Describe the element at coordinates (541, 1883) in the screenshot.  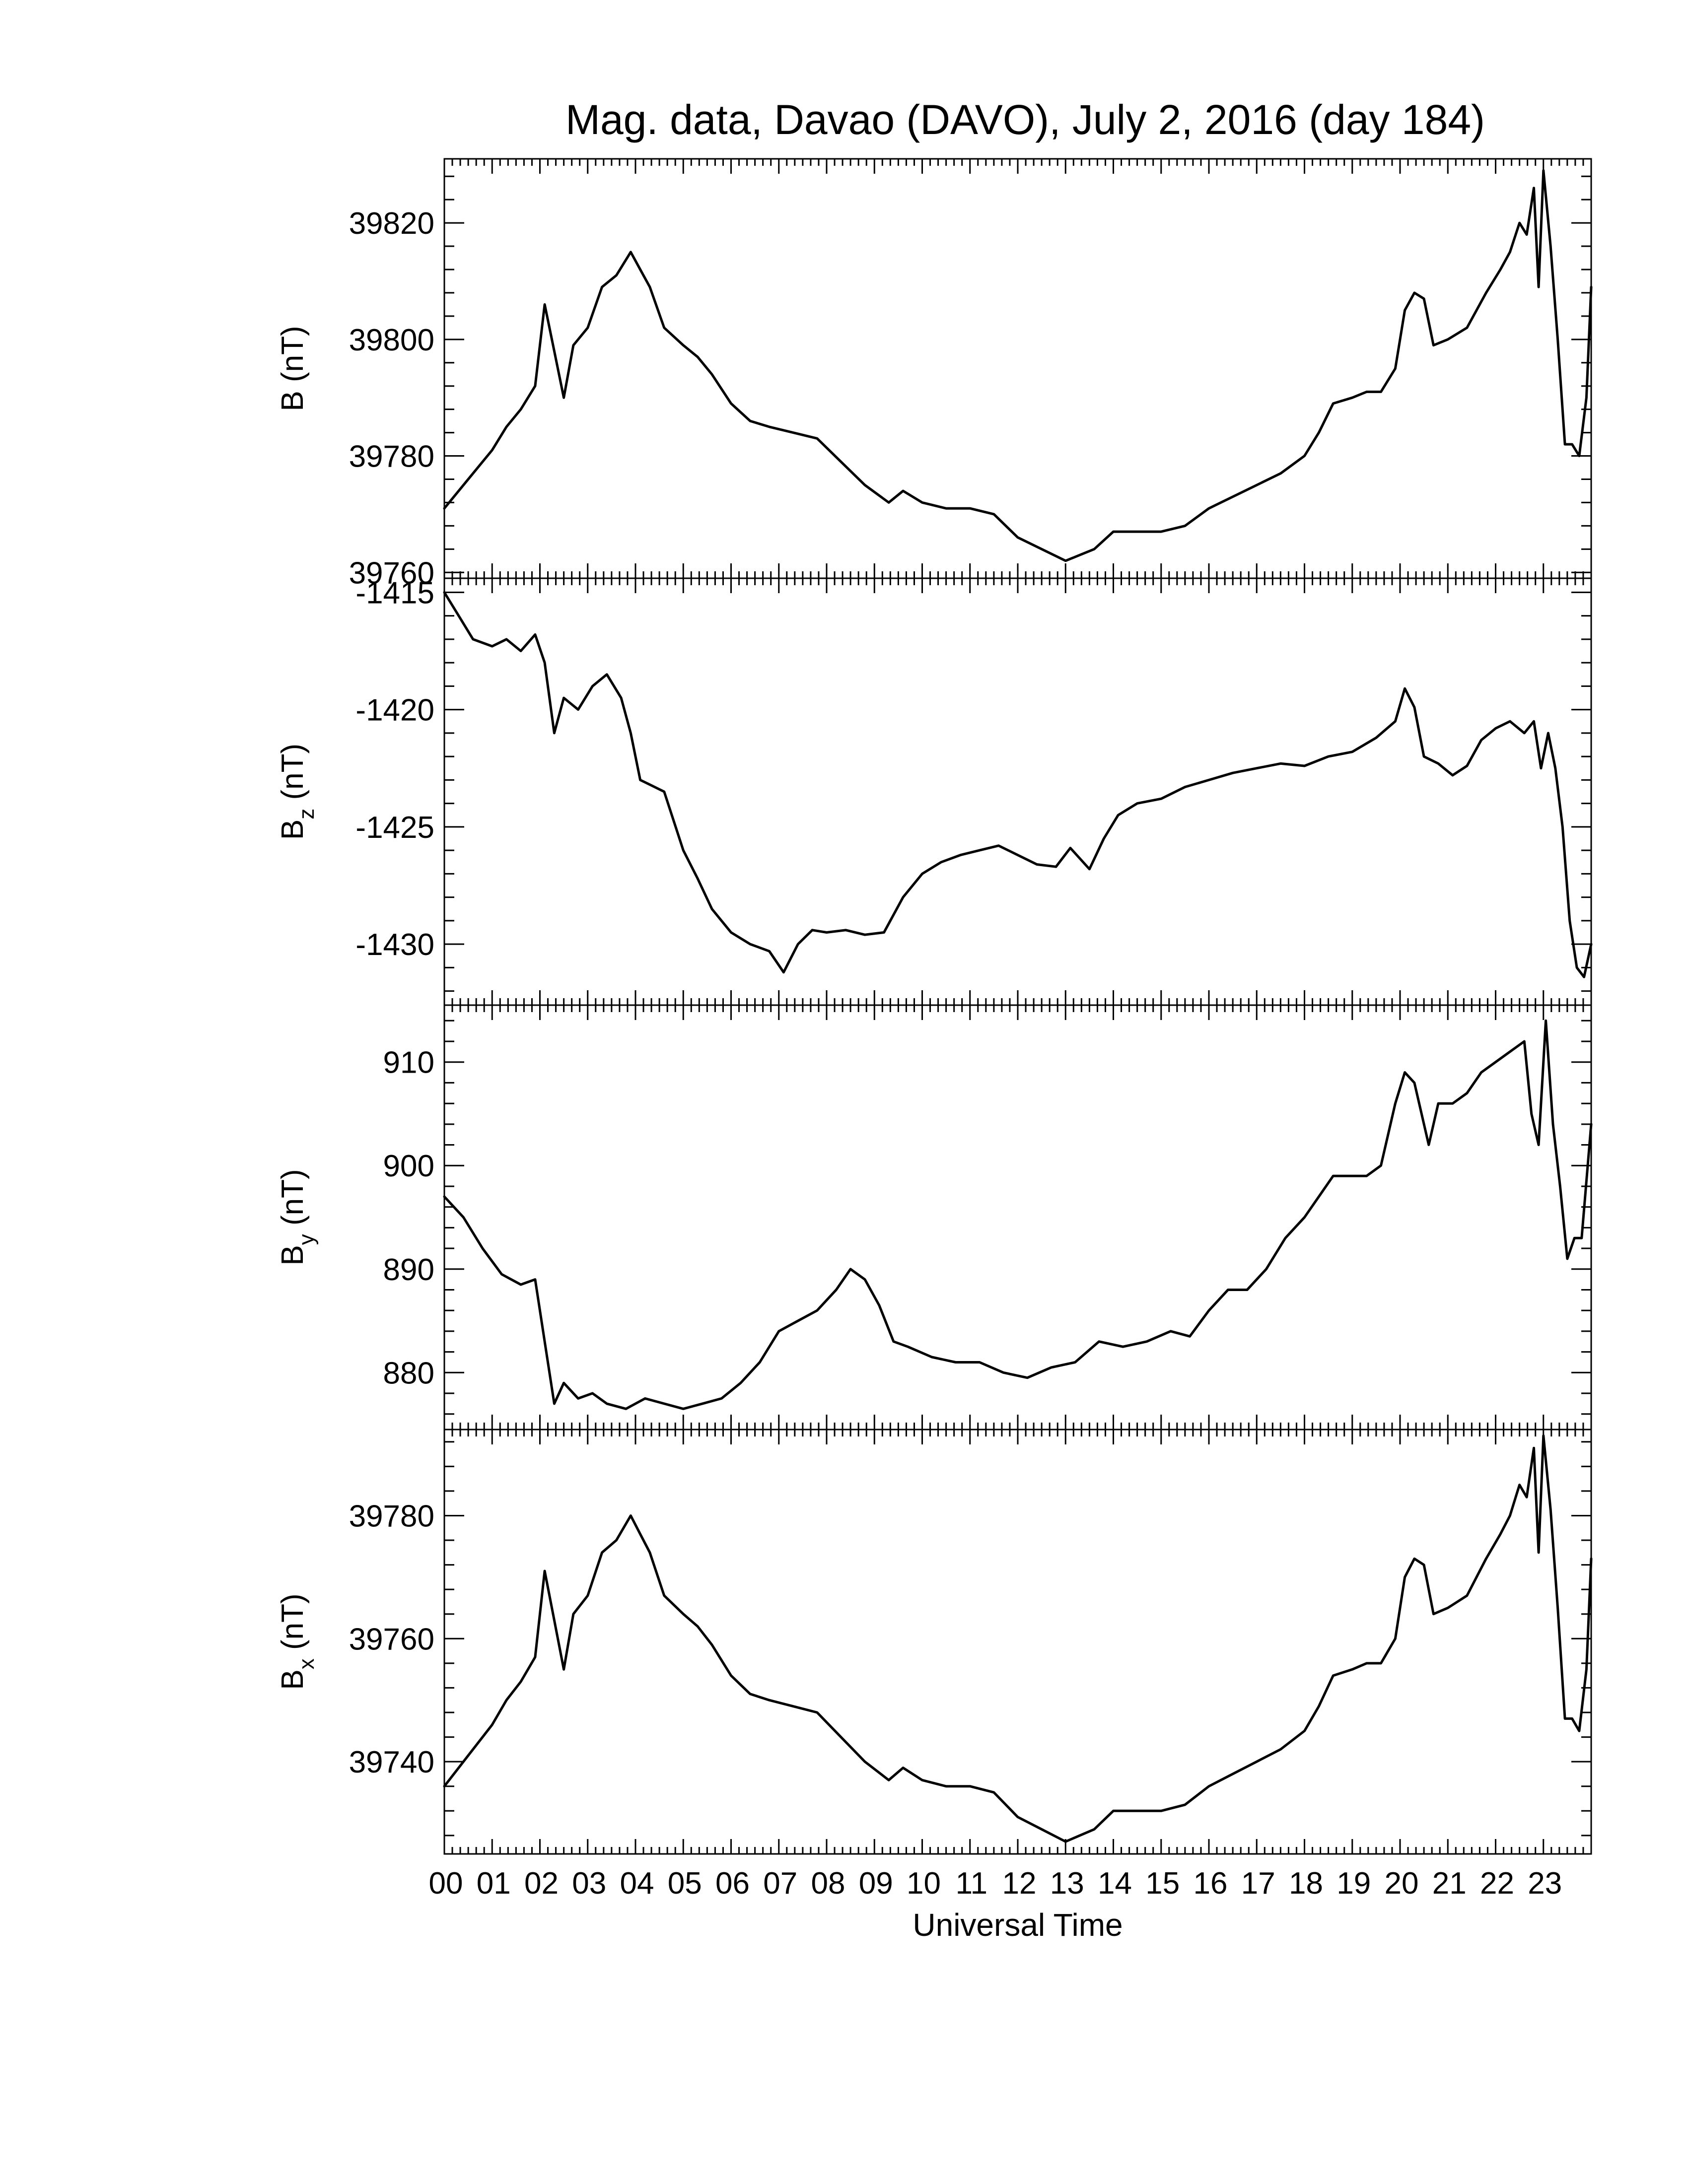
I see `x-tick-label: 02` at that location.